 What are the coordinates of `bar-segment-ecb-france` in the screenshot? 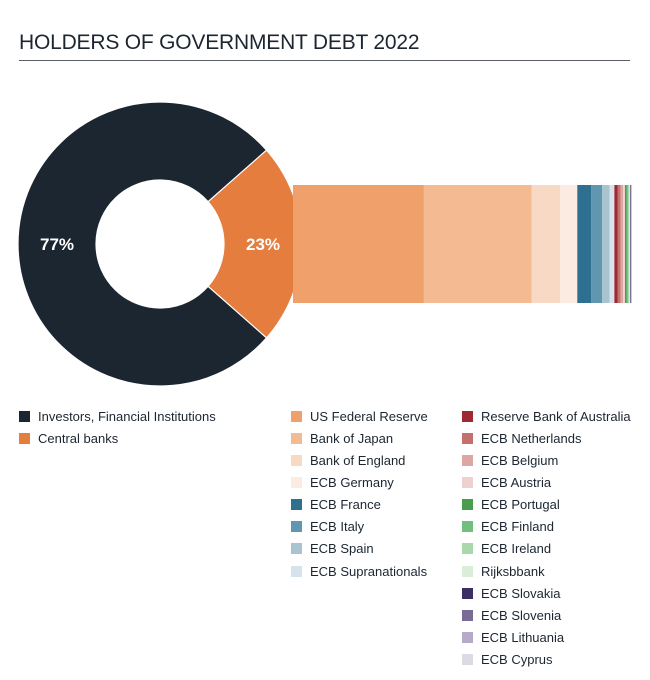 It's located at (584, 244).